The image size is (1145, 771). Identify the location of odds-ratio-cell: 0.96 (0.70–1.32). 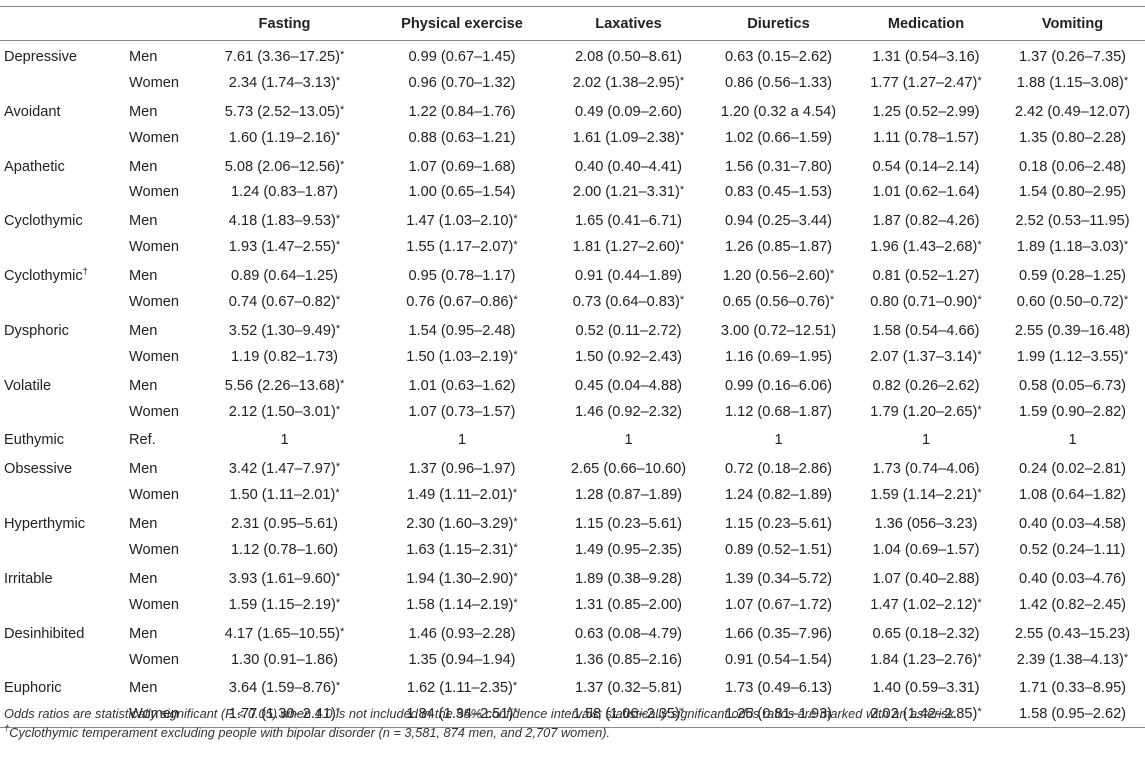
(462, 83).